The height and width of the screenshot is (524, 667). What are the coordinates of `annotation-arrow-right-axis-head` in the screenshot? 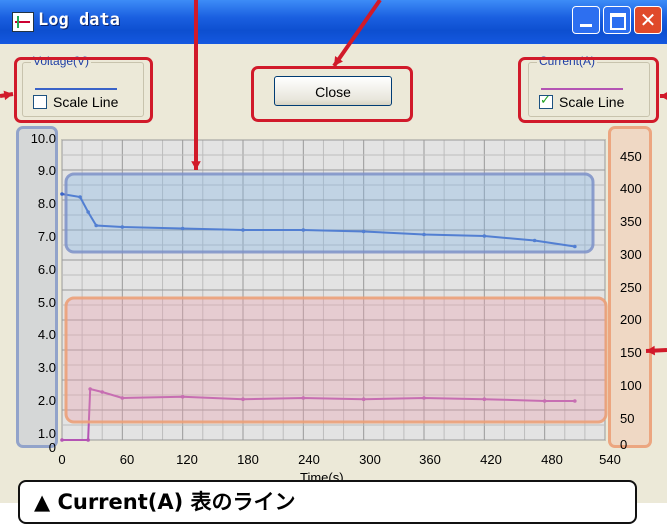 It's located at (650, 350).